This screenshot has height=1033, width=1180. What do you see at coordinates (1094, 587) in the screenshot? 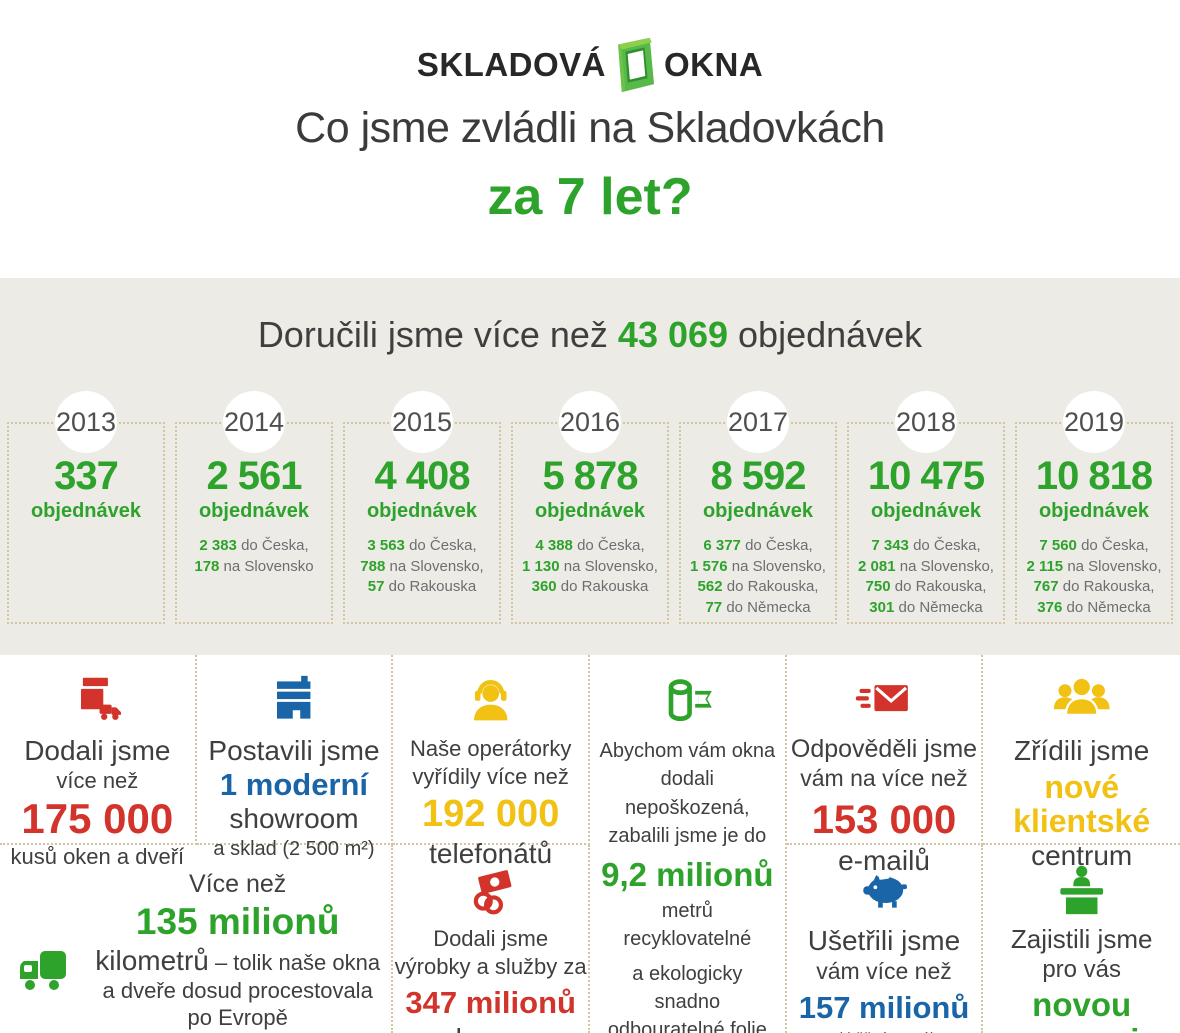
I see `breakdown-line: 767 do Rakouska,` at bounding box center [1094, 587].